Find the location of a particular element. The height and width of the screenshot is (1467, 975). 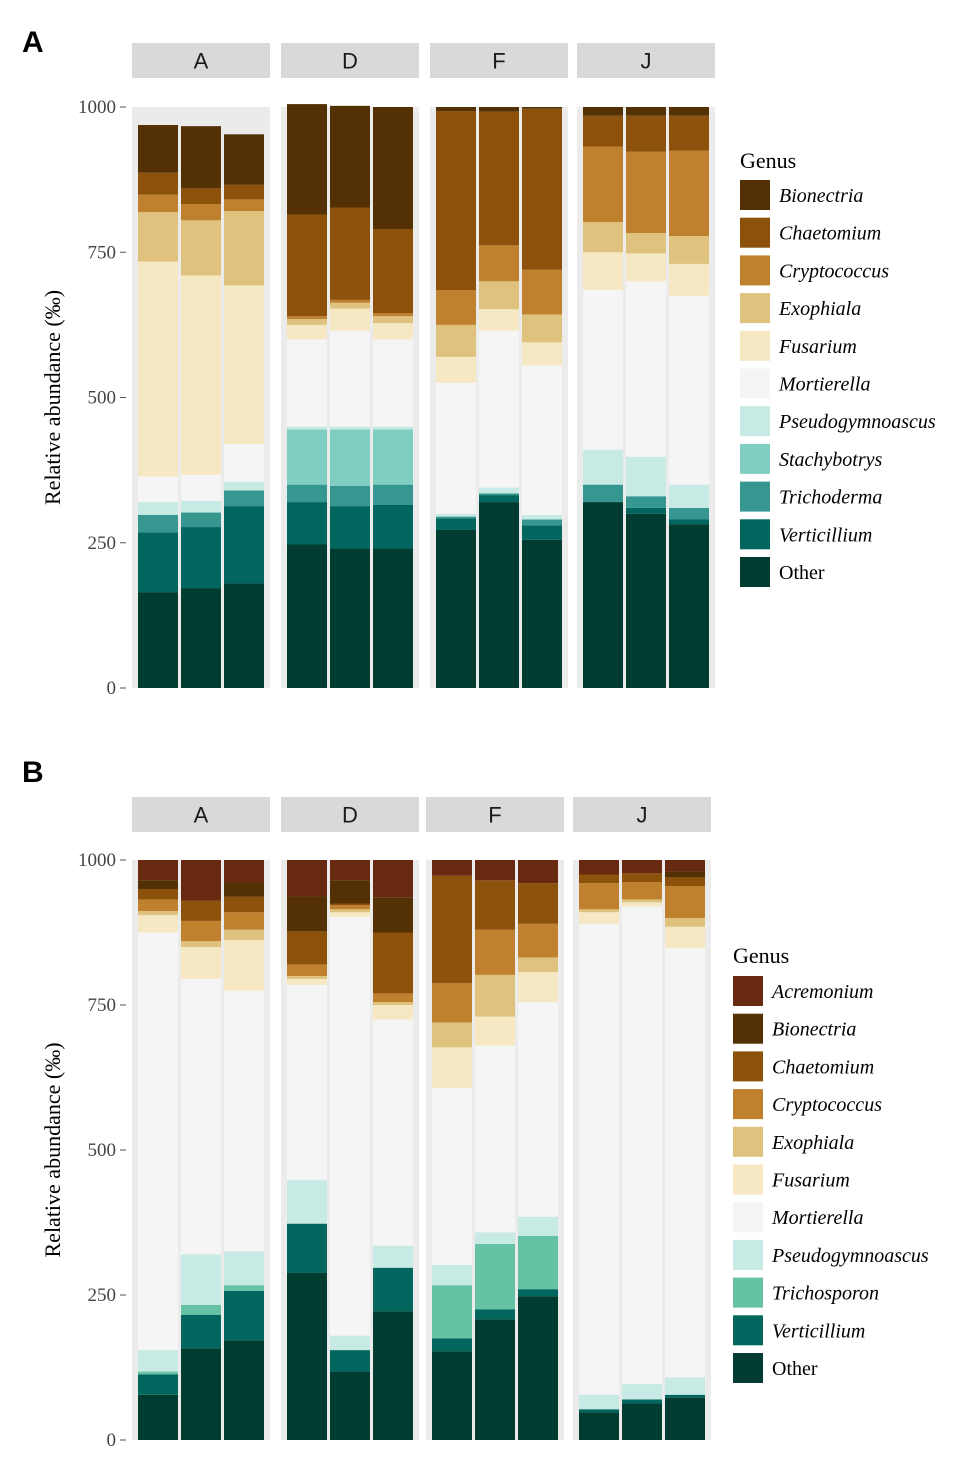

legend-item-verticillium: Verticillium is located at coordinates (799, 1330).